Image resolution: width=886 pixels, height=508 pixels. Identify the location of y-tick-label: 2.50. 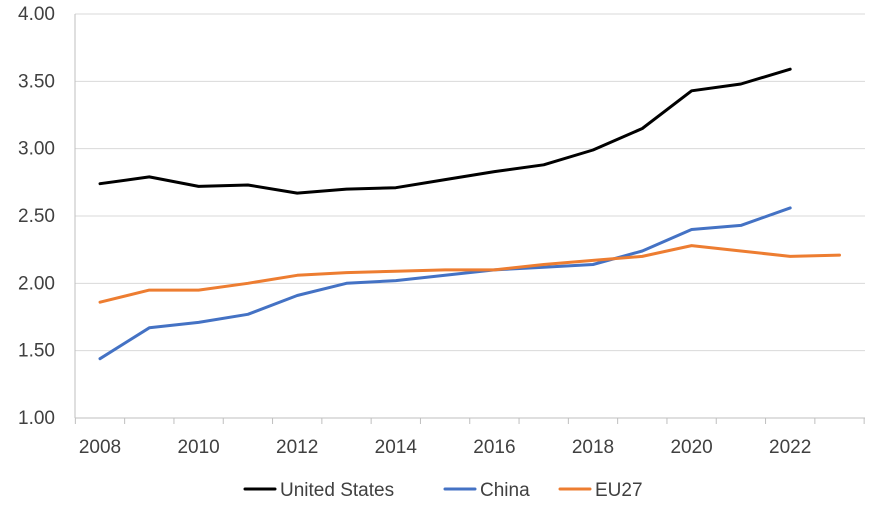
(36, 216).